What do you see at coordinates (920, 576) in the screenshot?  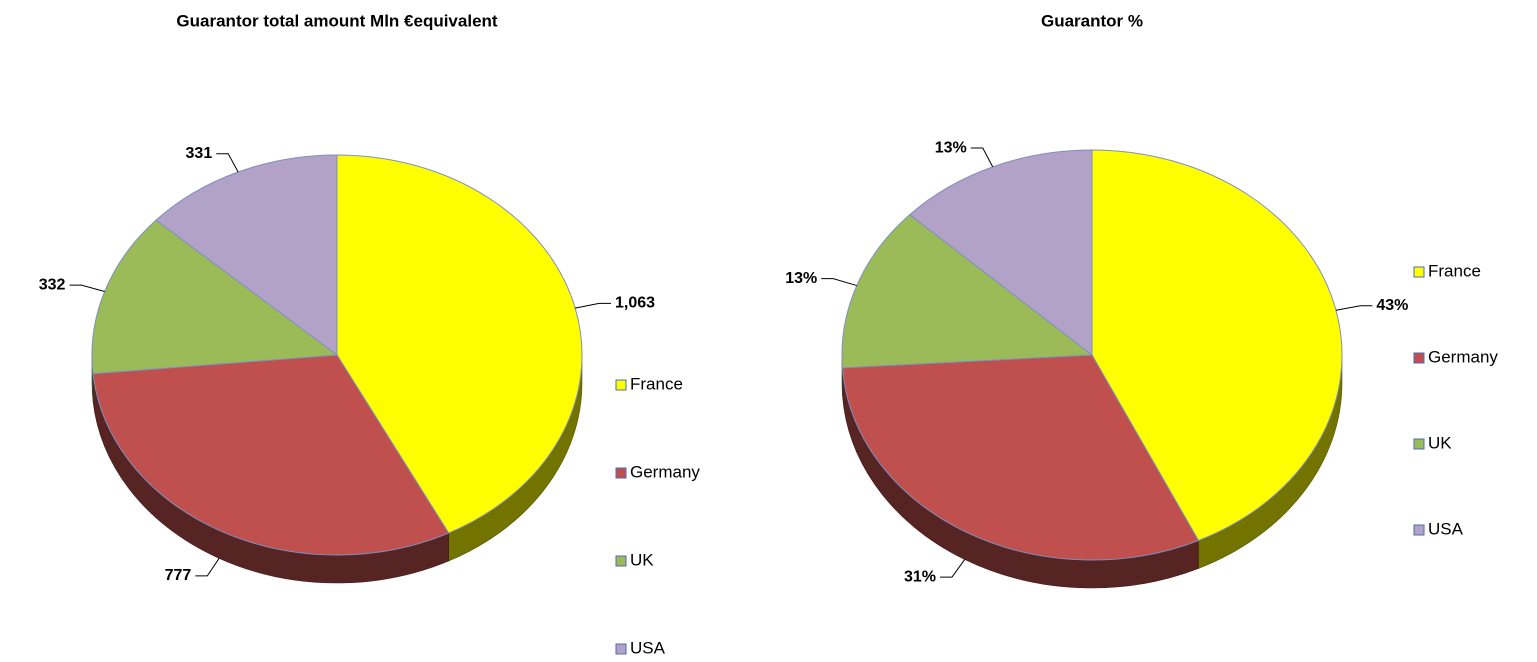 I see `data-label: 31%` at bounding box center [920, 576].